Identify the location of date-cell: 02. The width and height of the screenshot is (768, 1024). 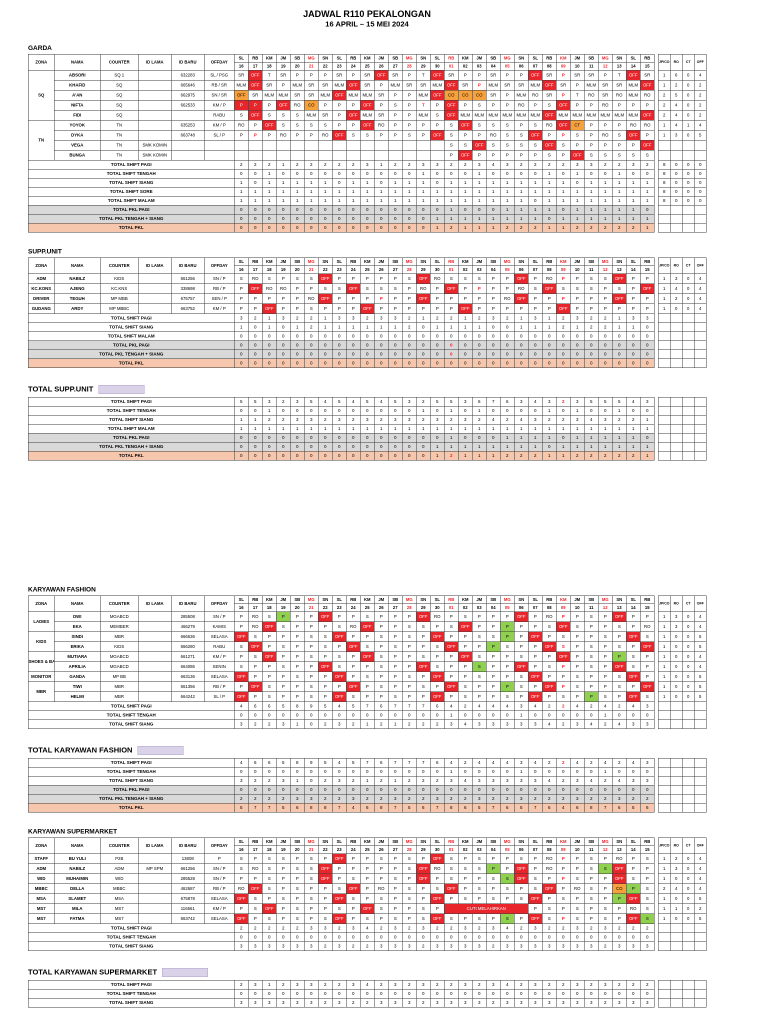
(465, 66).